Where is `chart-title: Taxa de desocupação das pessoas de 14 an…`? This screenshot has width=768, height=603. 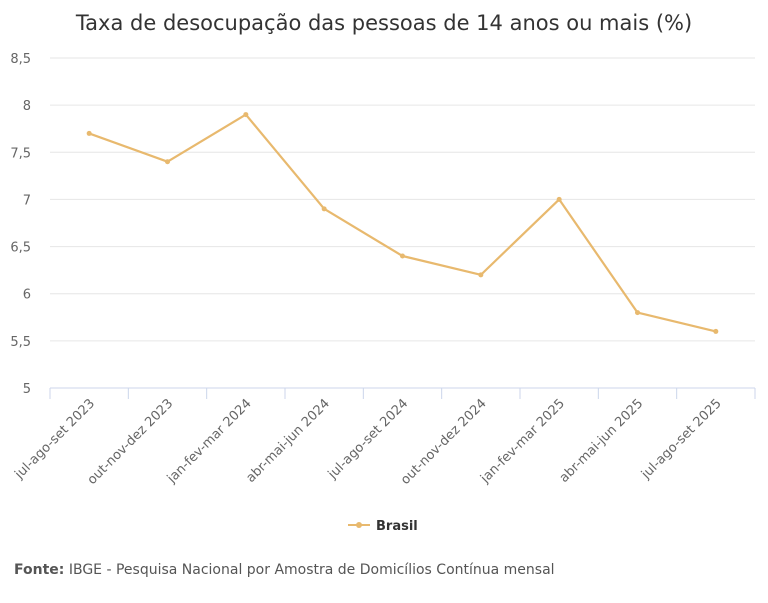
chart-title: Taxa de desocupação das pessoas de 14 an… is located at coordinates (383, 23).